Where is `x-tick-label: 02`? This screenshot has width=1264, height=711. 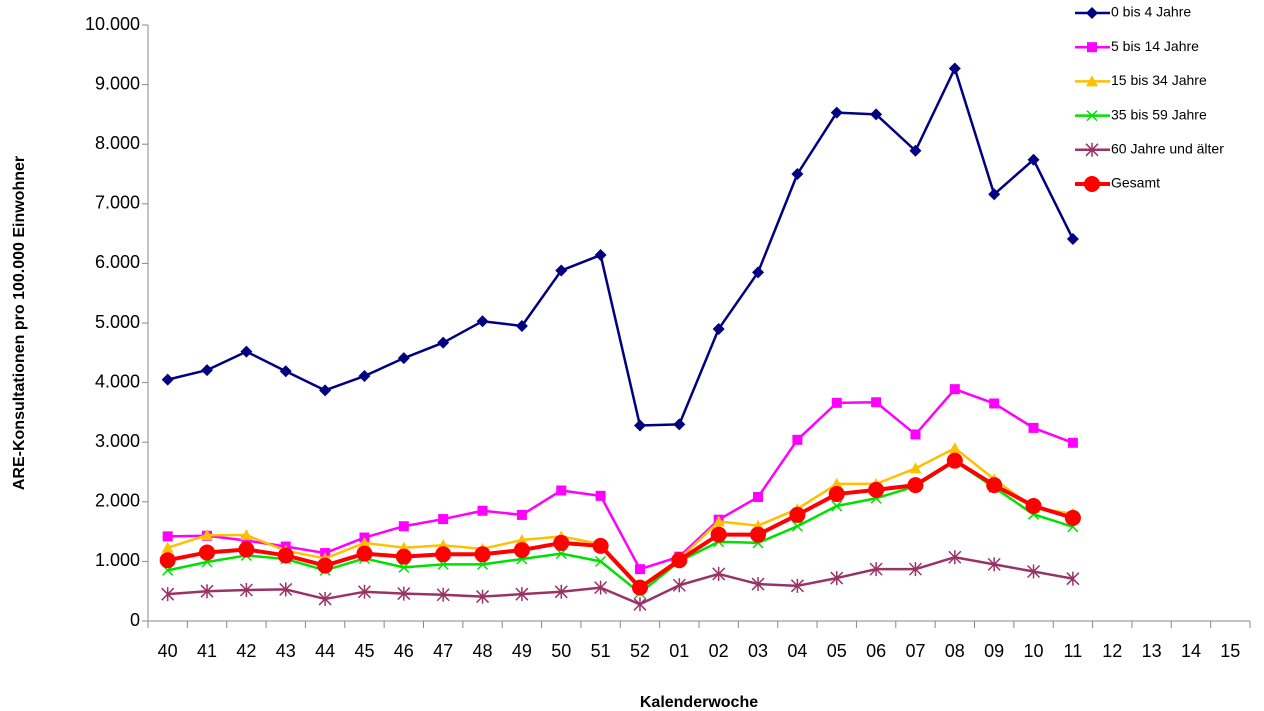
x-tick-label: 02 is located at coordinates (719, 651).